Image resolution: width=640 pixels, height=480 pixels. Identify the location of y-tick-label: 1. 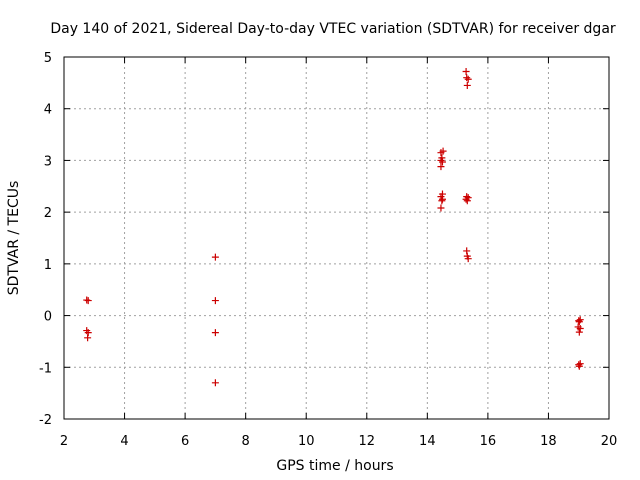
(48, 265).